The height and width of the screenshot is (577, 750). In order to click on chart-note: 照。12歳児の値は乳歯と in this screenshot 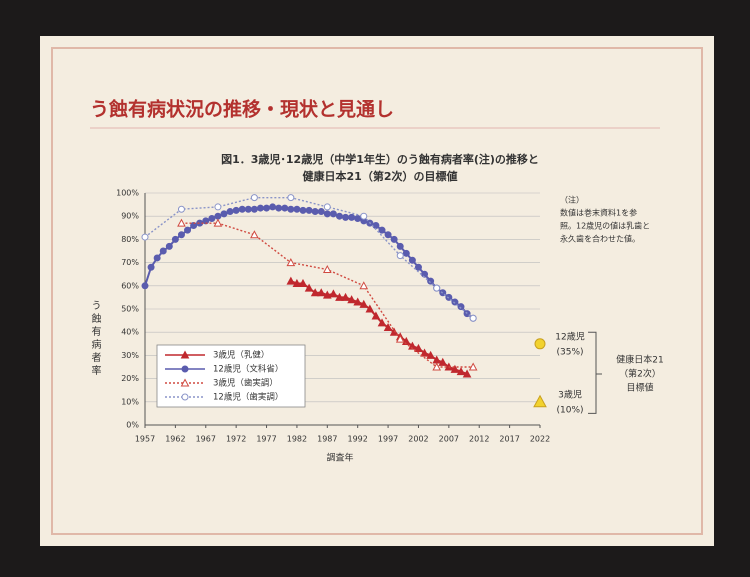, I will do `click(605, 226)`.